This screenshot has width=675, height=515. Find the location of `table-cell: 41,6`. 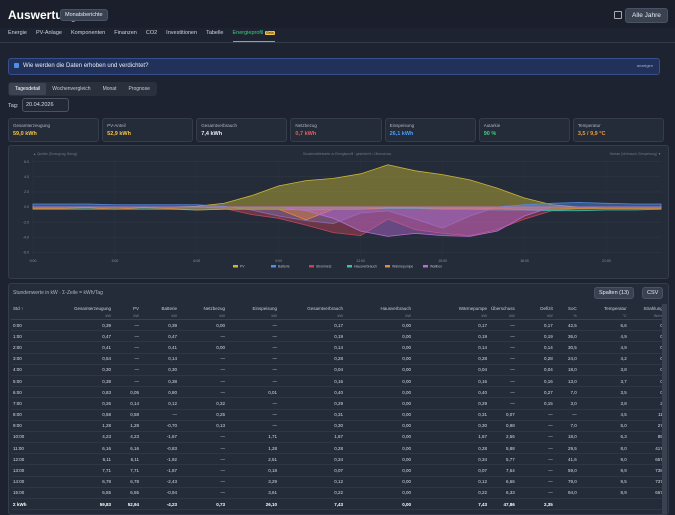

table-cell: 41,6 is located at coordinates (566, 459).